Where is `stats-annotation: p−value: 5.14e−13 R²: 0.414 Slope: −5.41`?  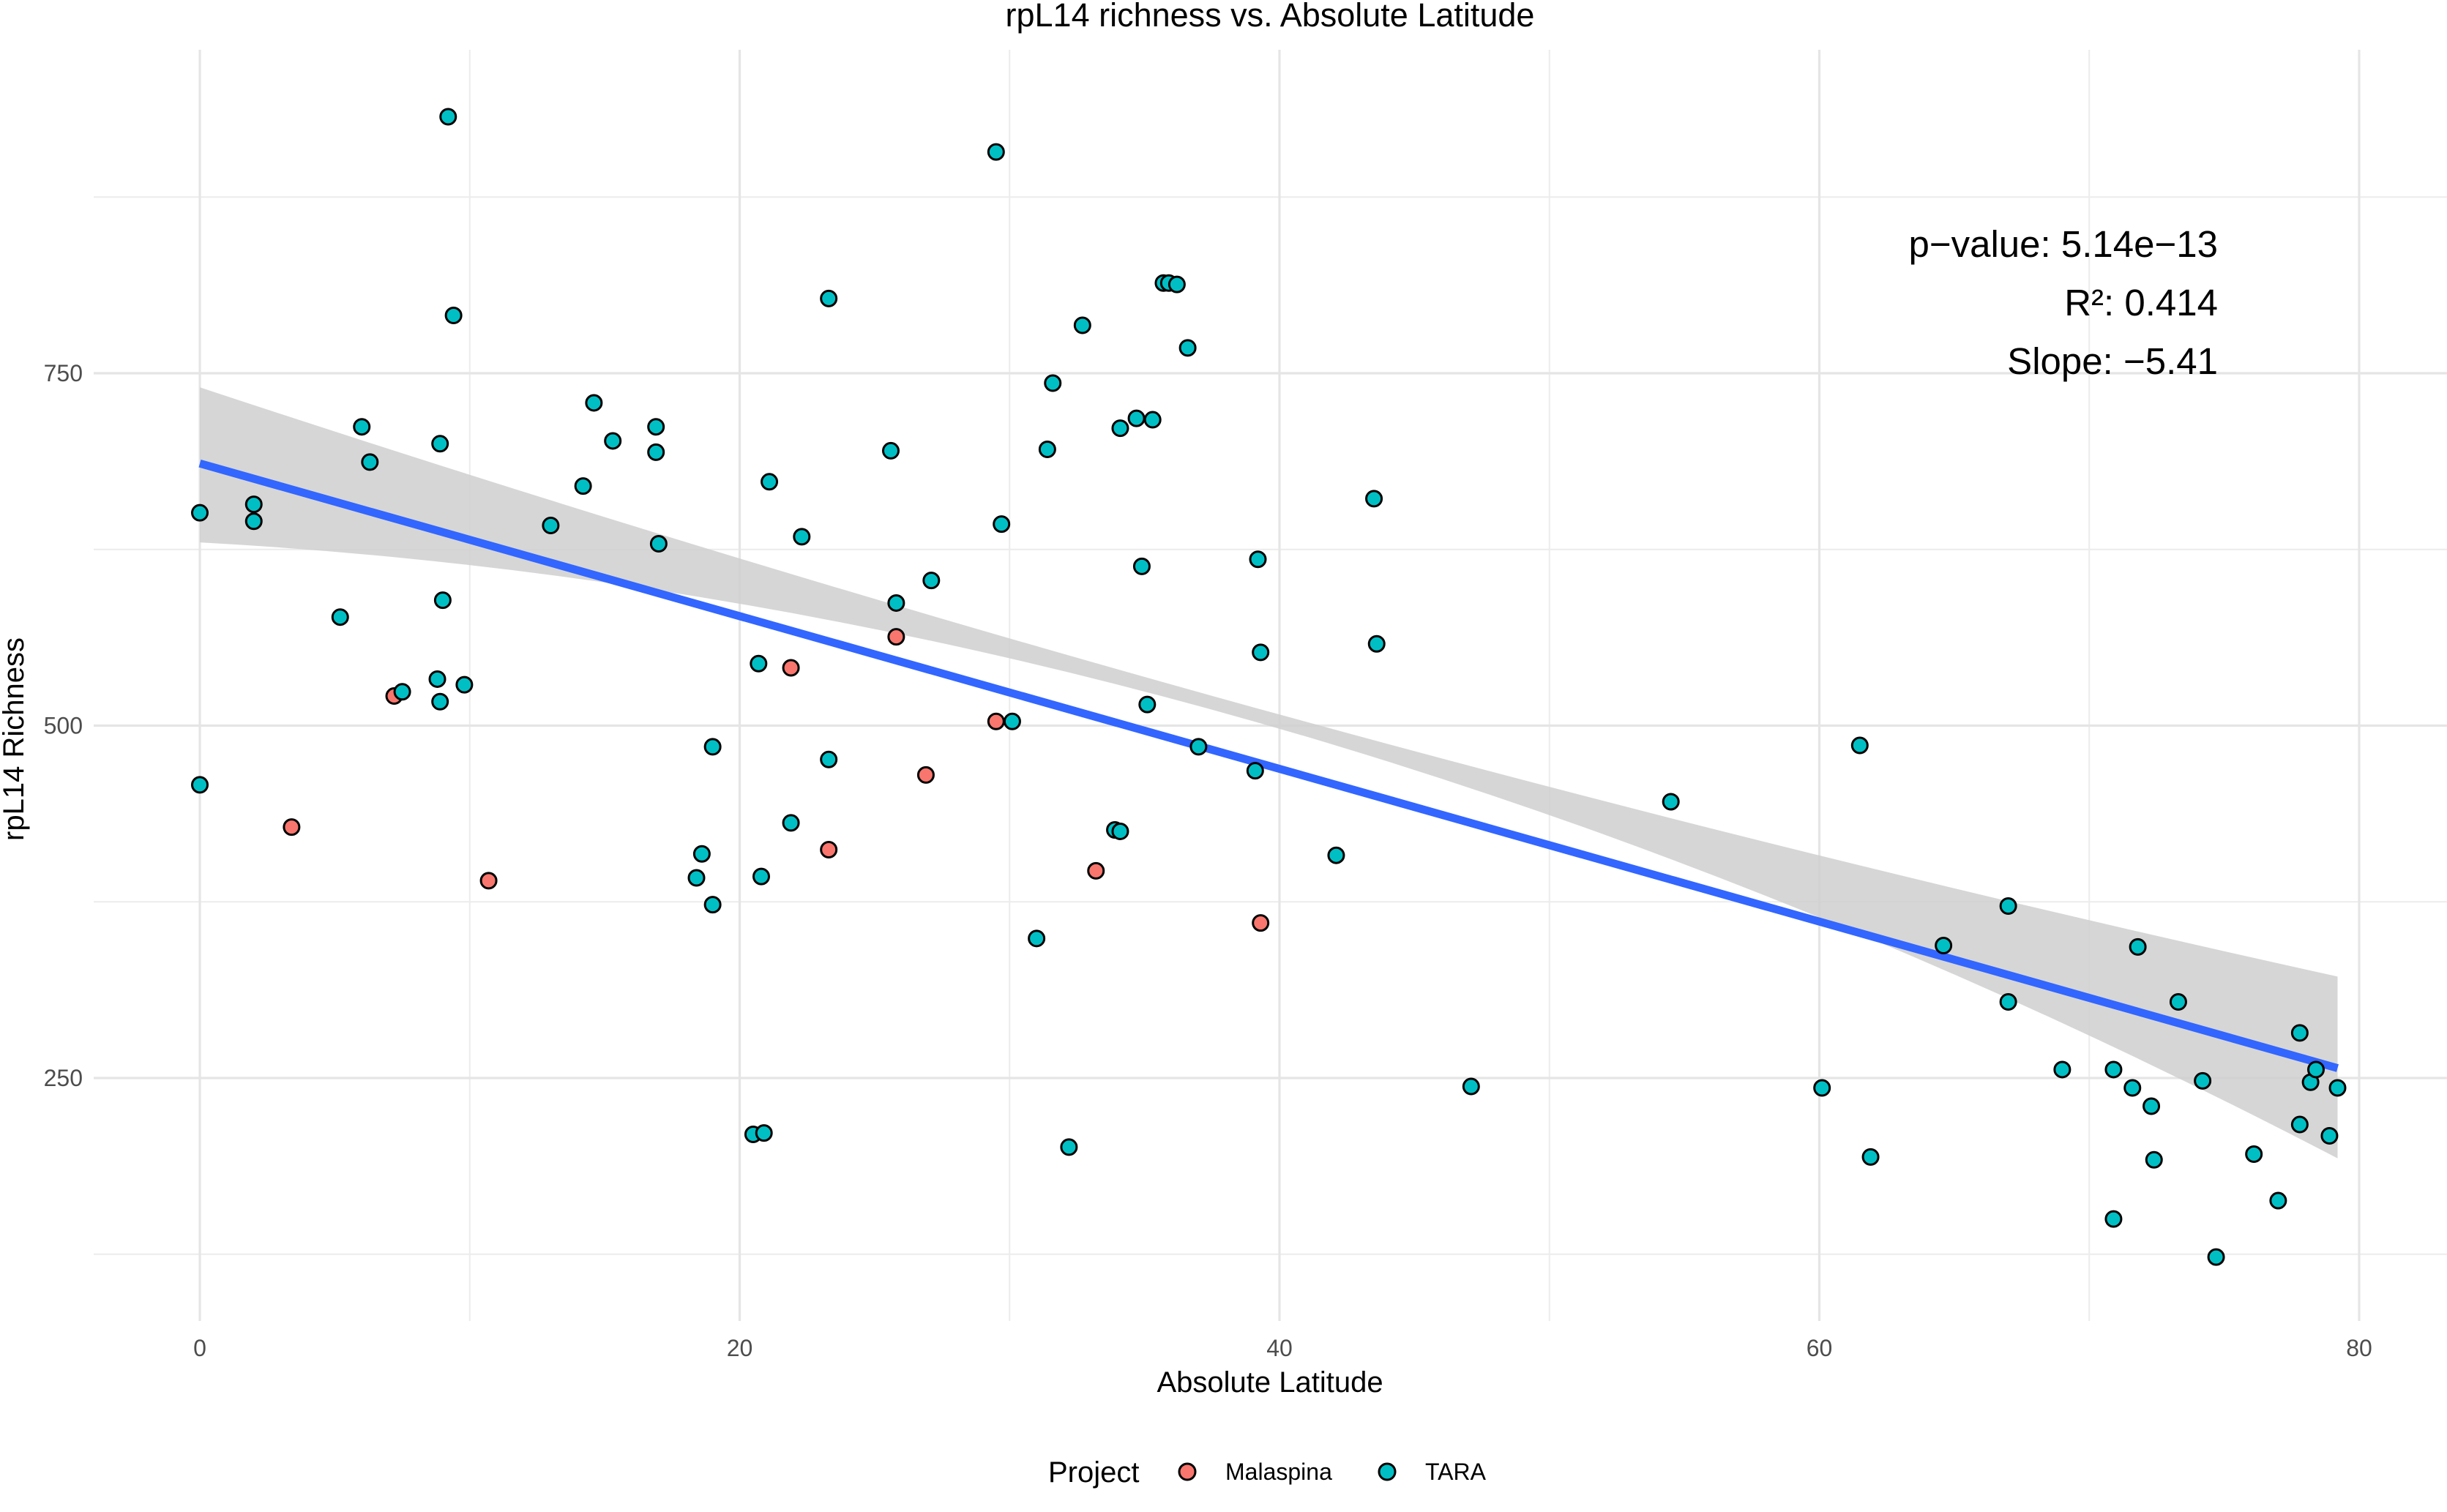
stats-annotation: p−value: 5.14e−13 R²: 0.414 Slope: −5.41 is located at coordinates (2063, 302).